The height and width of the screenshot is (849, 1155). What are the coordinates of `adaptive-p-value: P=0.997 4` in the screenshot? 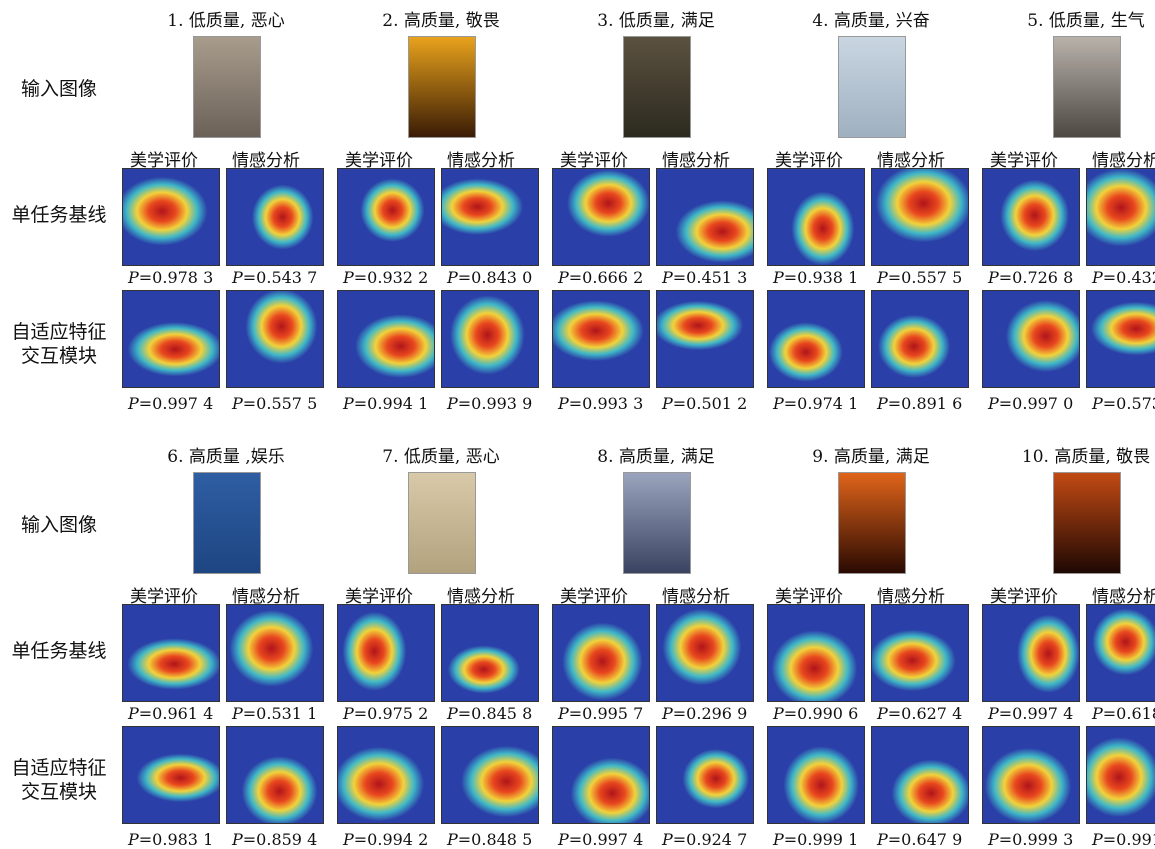 It's located at (170, 403).